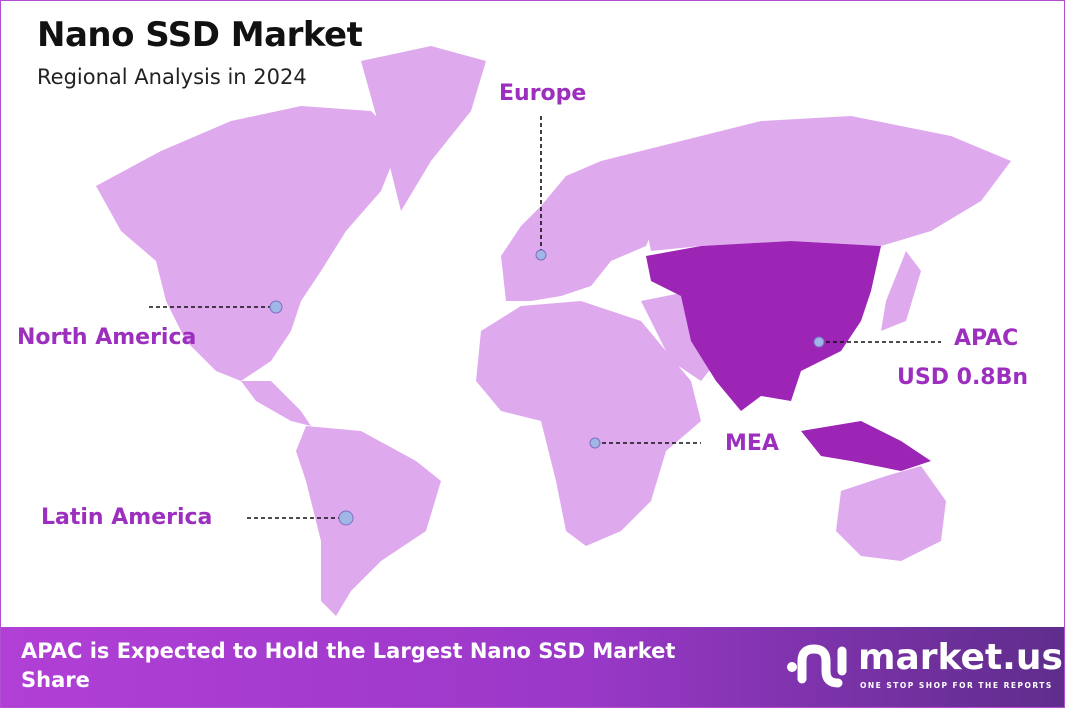 This screenshot has width=1065, height=708. I want to click on apac-marker, so click(819, 342).